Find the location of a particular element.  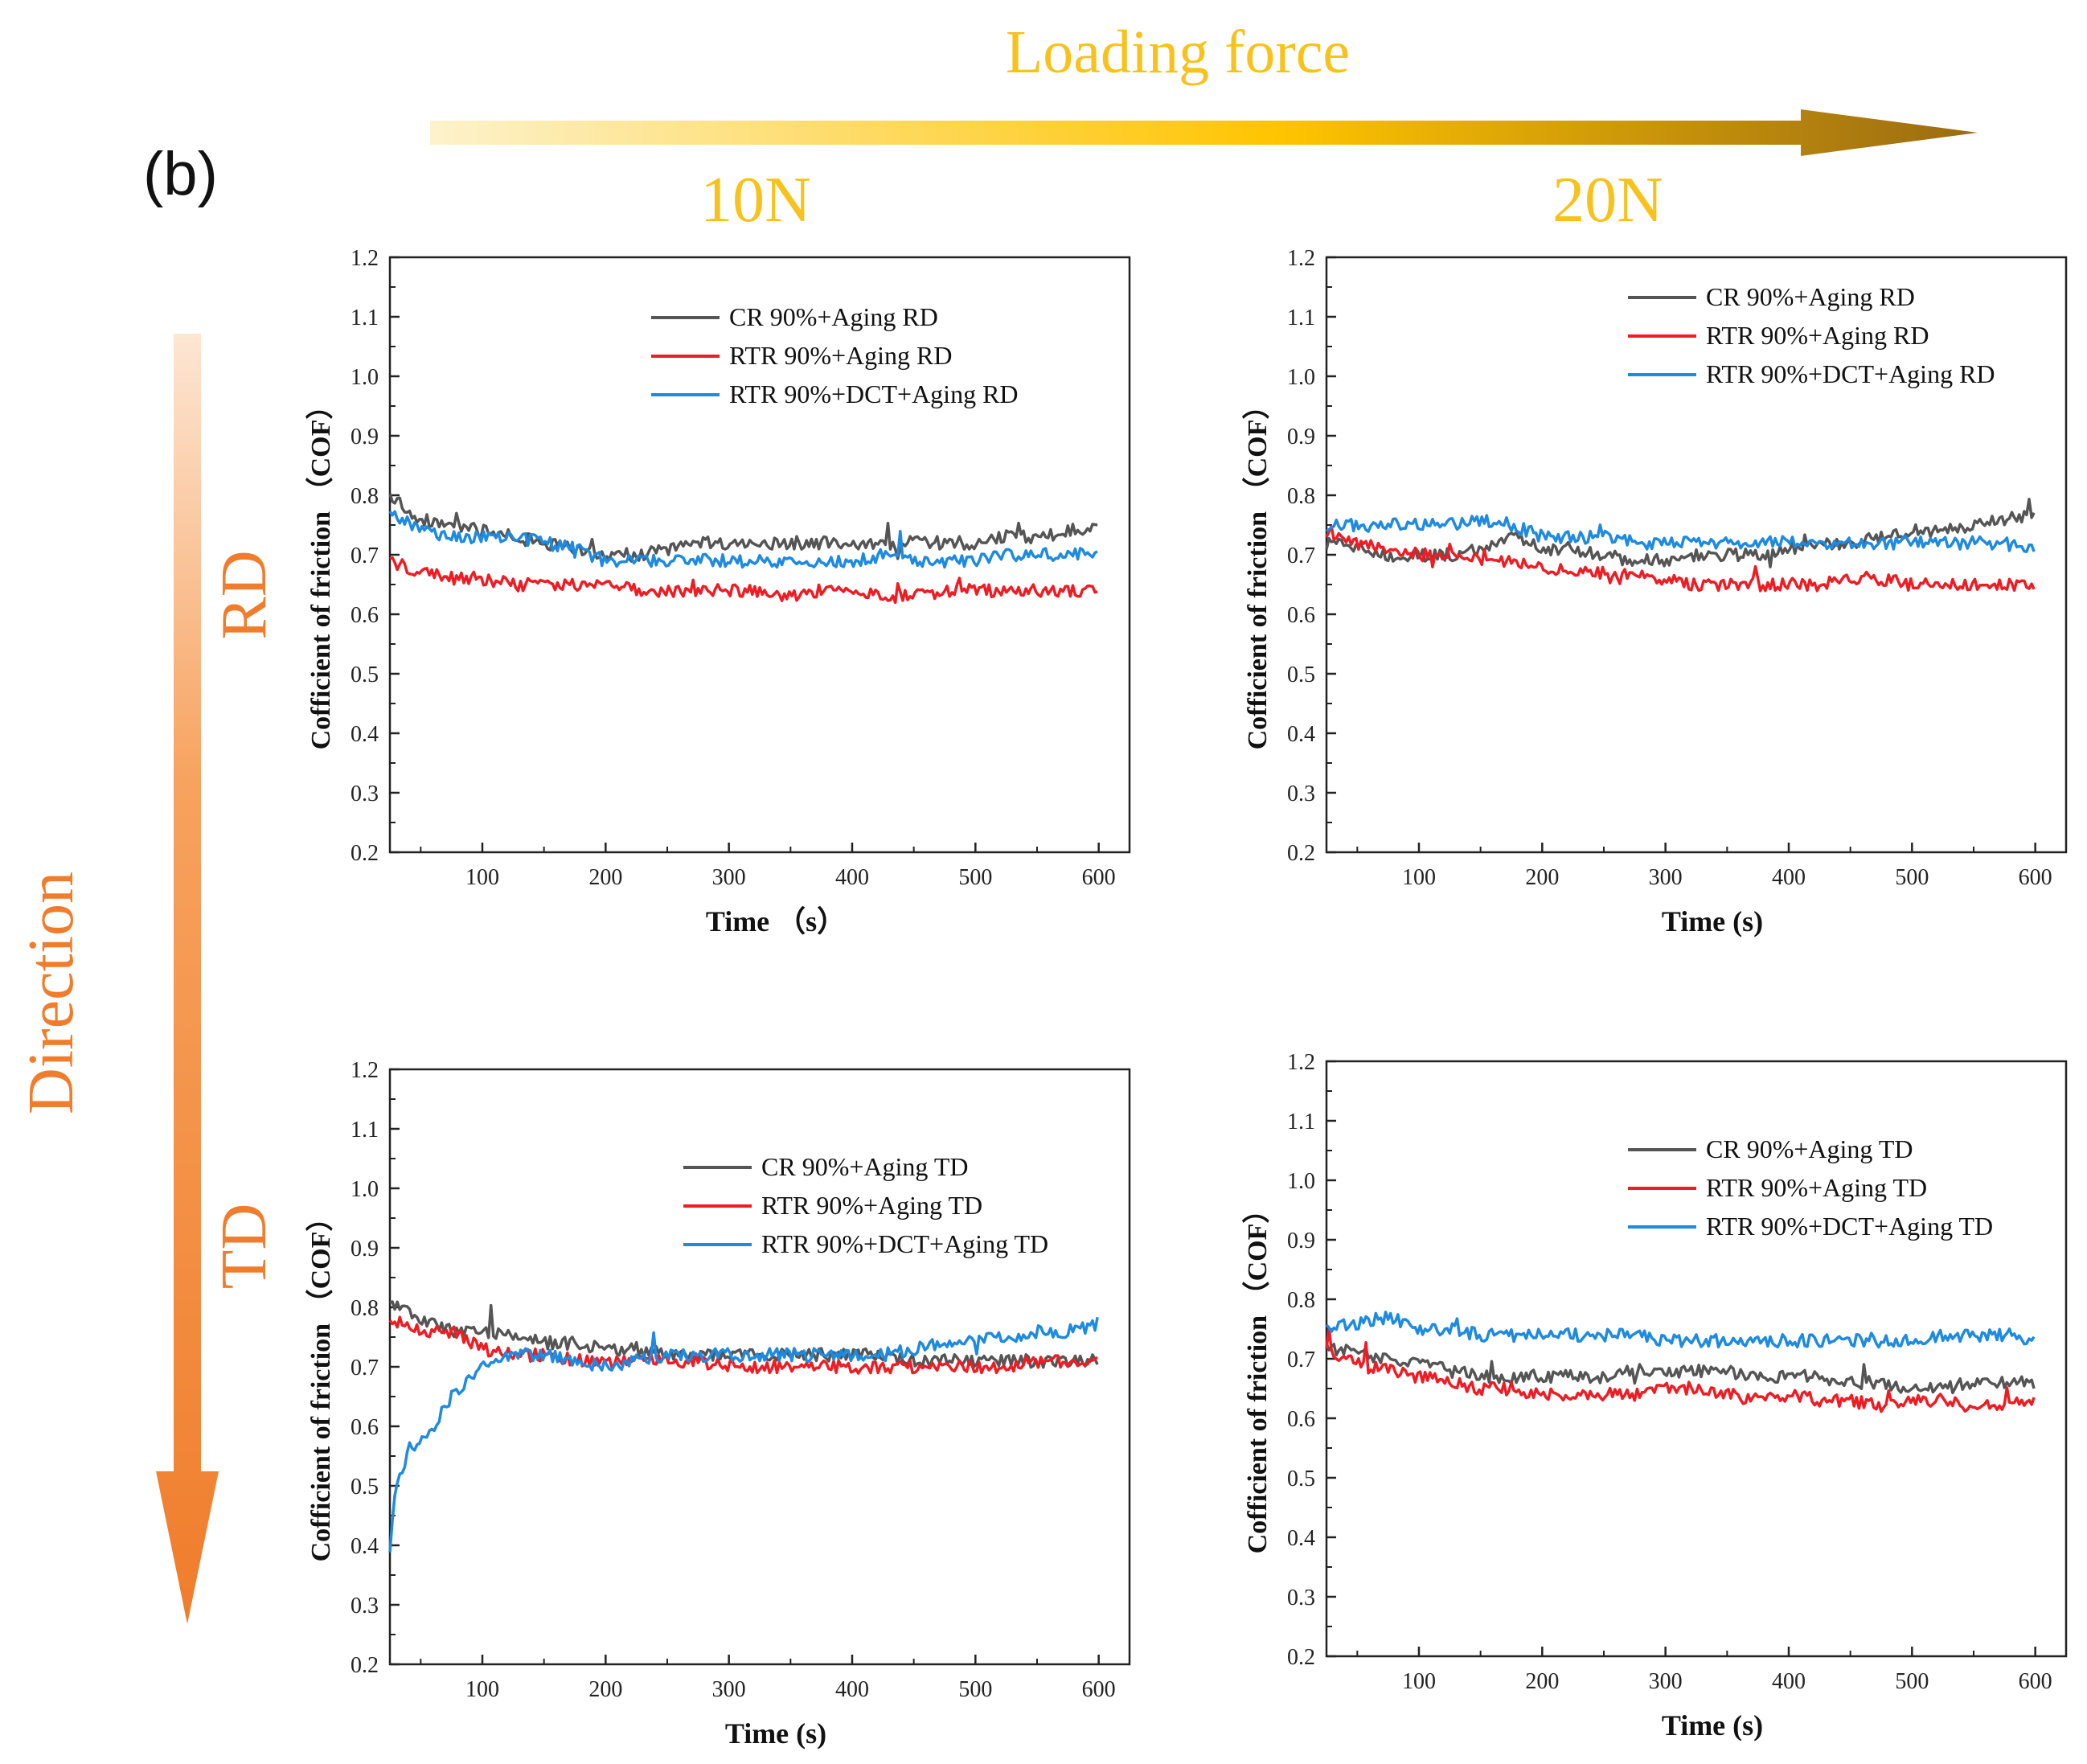

x-axis-label: Time （s） is located at coordinates (776, 921).